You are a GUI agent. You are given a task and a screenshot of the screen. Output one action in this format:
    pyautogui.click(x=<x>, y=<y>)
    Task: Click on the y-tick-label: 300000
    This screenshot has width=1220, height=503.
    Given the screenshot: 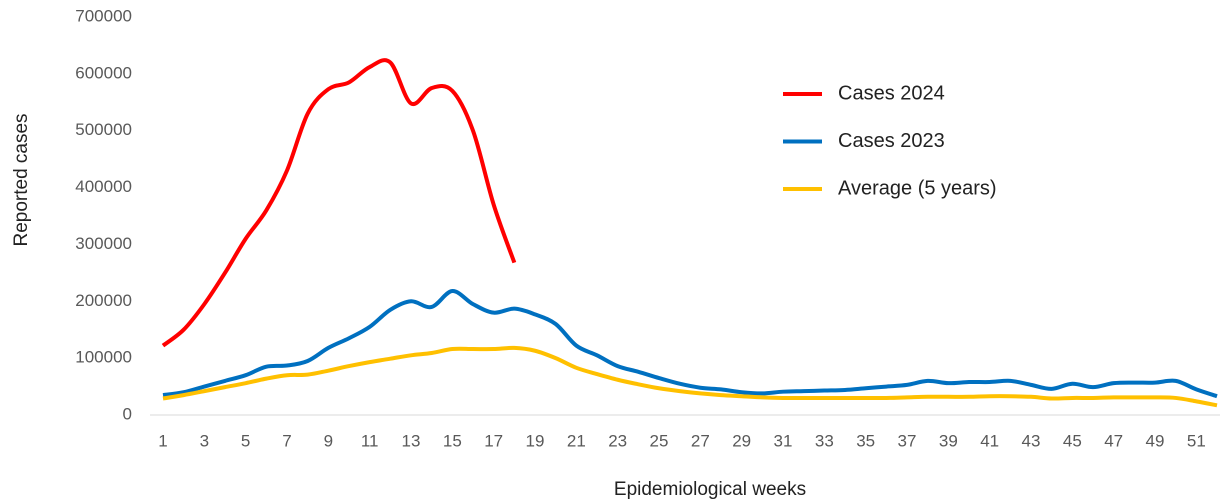 What is the action you would take?
    pyautogui.click(x=103, y=243)
    